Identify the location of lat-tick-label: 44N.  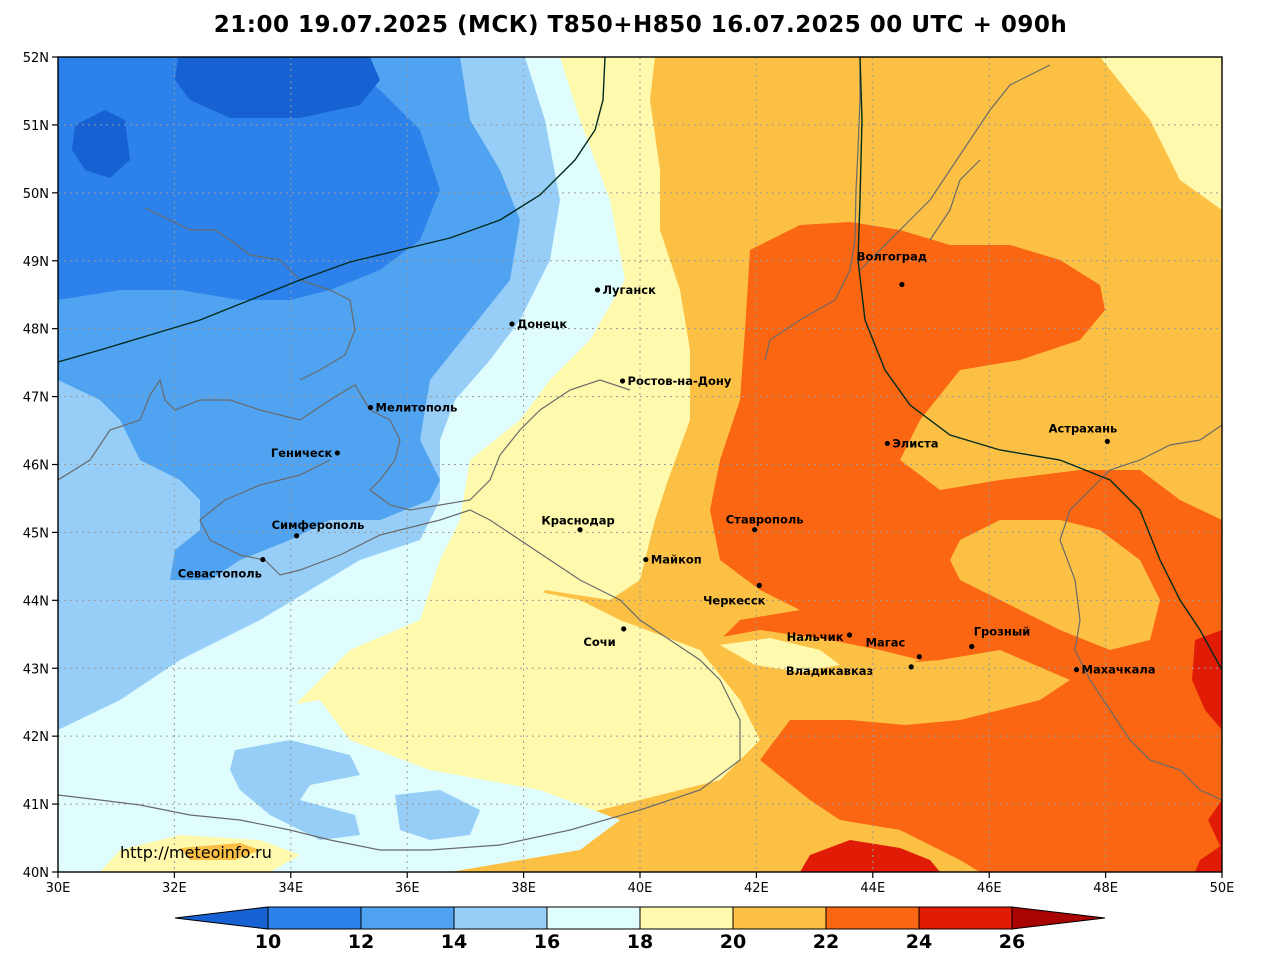
(36, 601).